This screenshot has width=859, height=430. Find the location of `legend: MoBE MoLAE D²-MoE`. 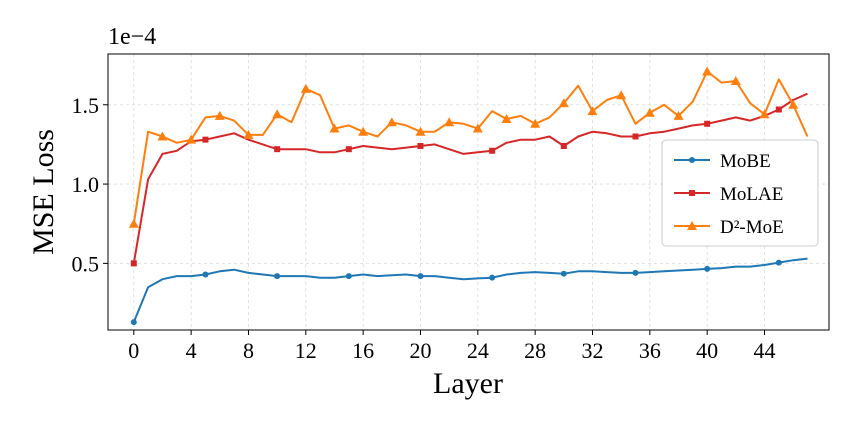

legend: MoBE MoLAE D²-MoE is located at coordinates (740, 193).